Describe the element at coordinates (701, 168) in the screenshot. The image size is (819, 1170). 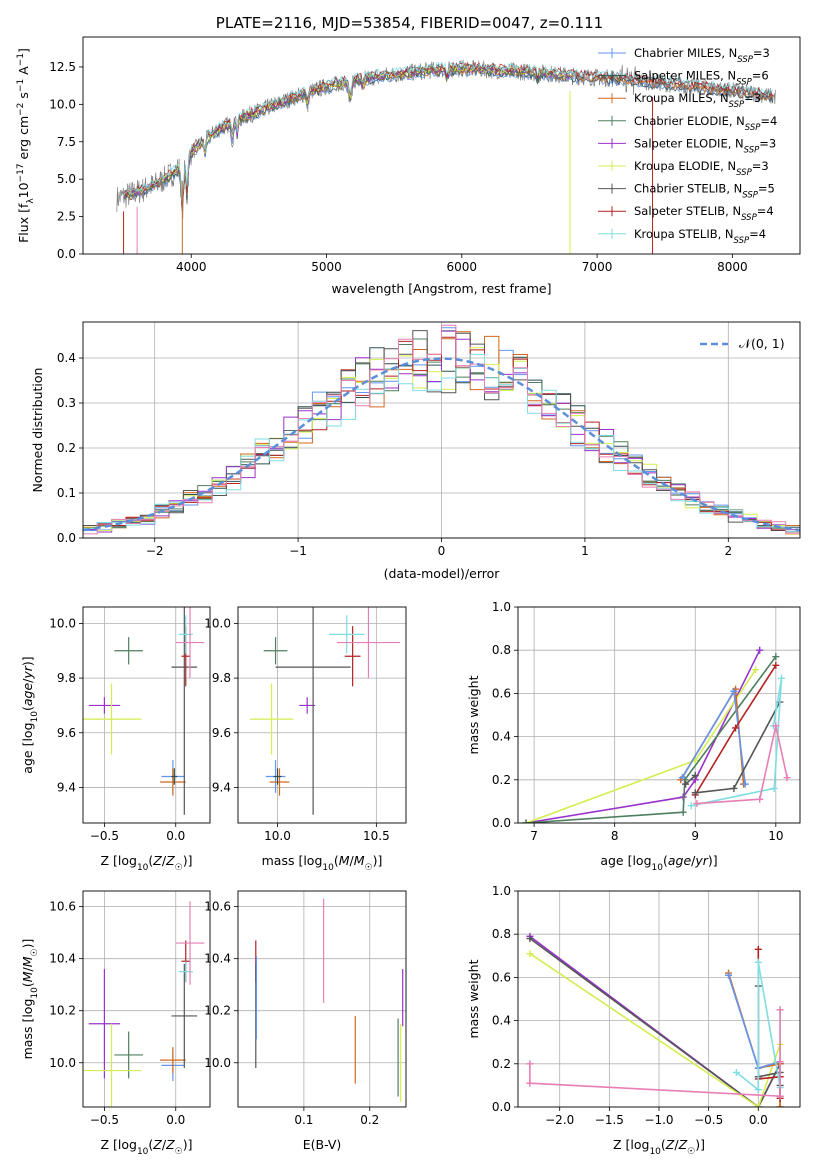
I see `legend-label: Kroupa ELODIE, NSSP=3` at that location.